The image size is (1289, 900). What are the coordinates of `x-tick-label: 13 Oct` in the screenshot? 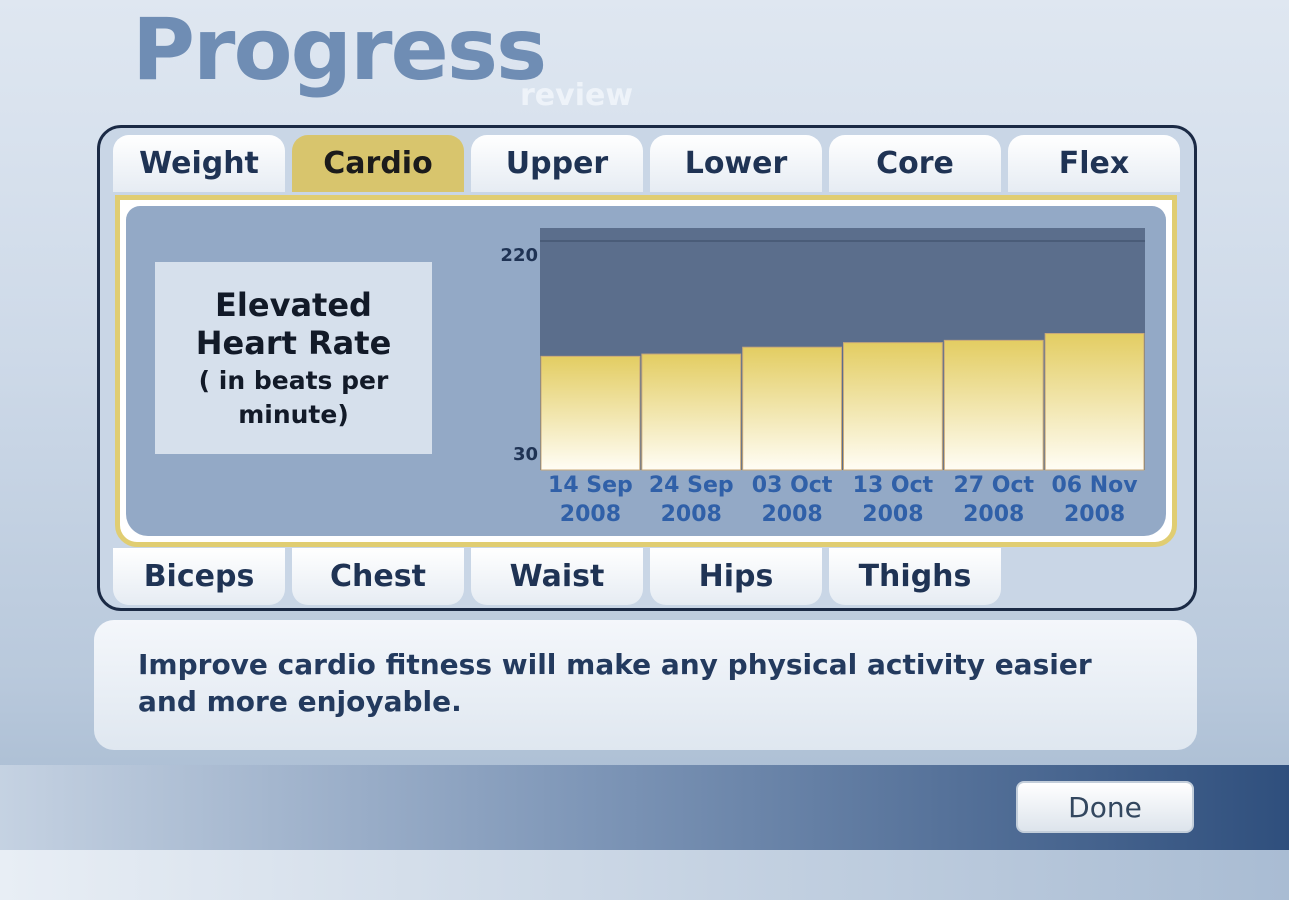 It's located at (893, 485).